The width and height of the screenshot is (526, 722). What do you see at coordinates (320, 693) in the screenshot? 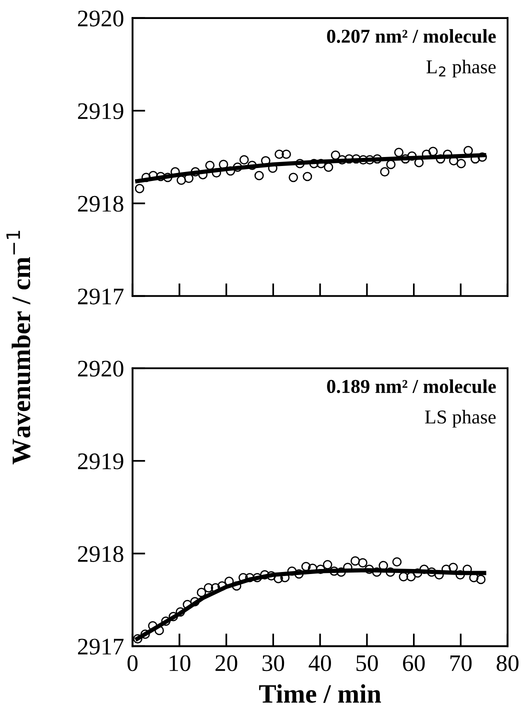
I see `x-axis-title: Time / min` at bounding box center [320, 693].